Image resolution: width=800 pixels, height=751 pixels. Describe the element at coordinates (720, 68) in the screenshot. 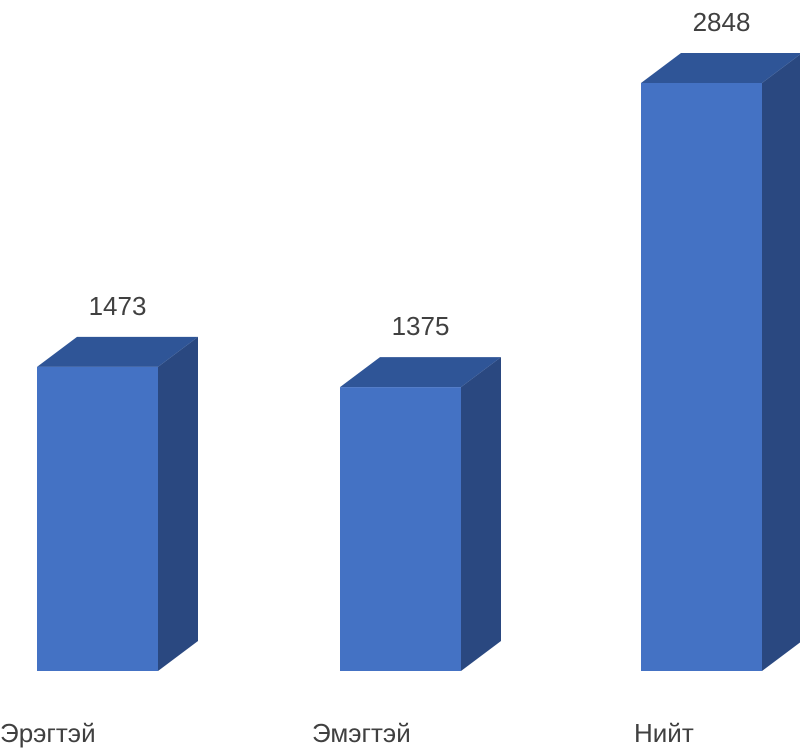

I see `bar-3-top-face` at that location.